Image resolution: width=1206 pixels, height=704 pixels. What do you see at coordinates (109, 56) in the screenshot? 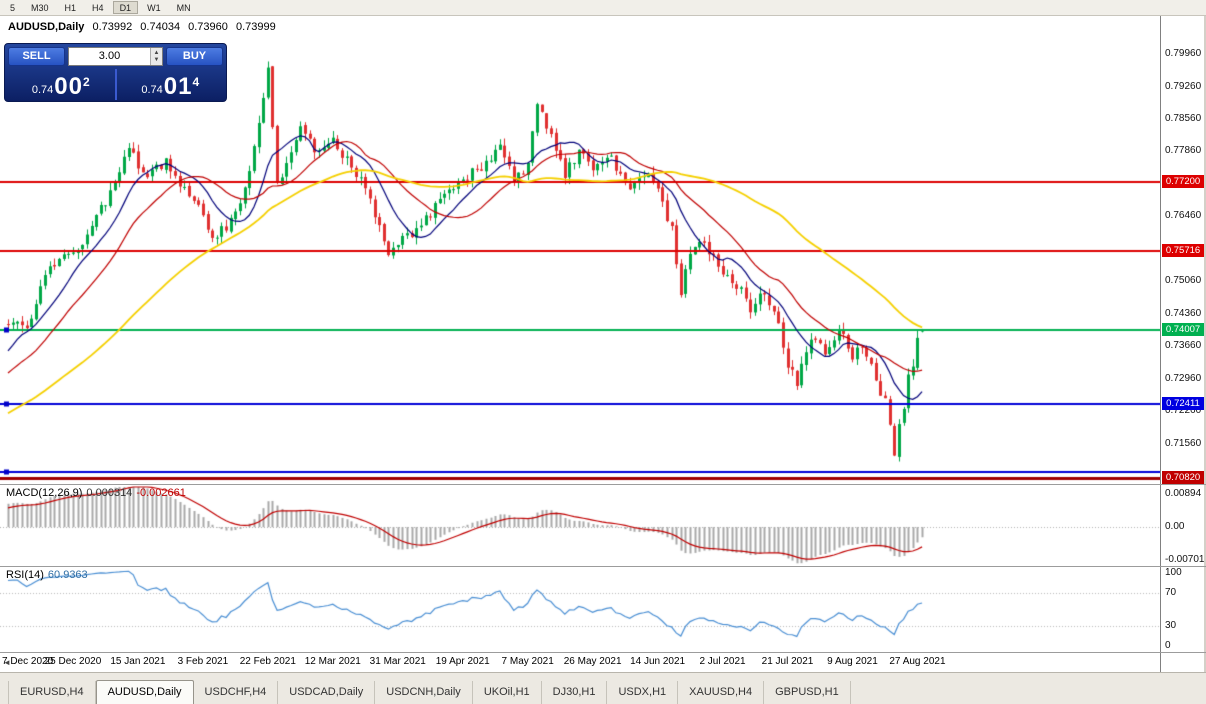
I see `volume-value: 3.00` at bounding box center [109, 56].